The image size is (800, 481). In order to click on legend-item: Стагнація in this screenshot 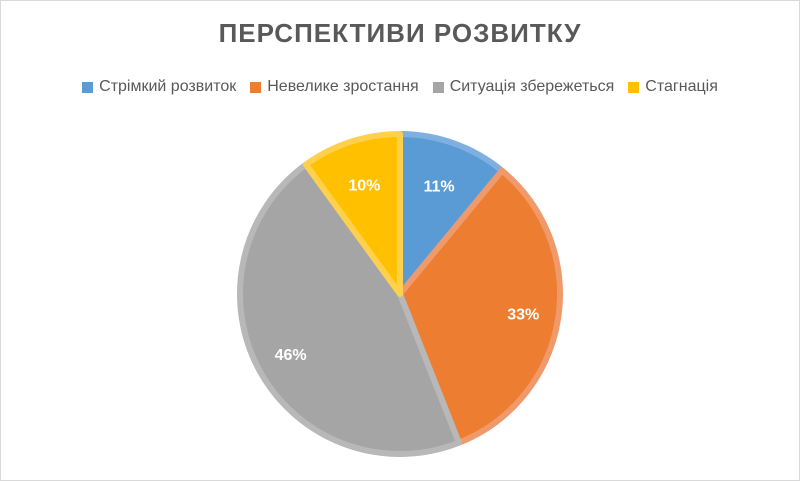, I will do `click(673, 87)`.